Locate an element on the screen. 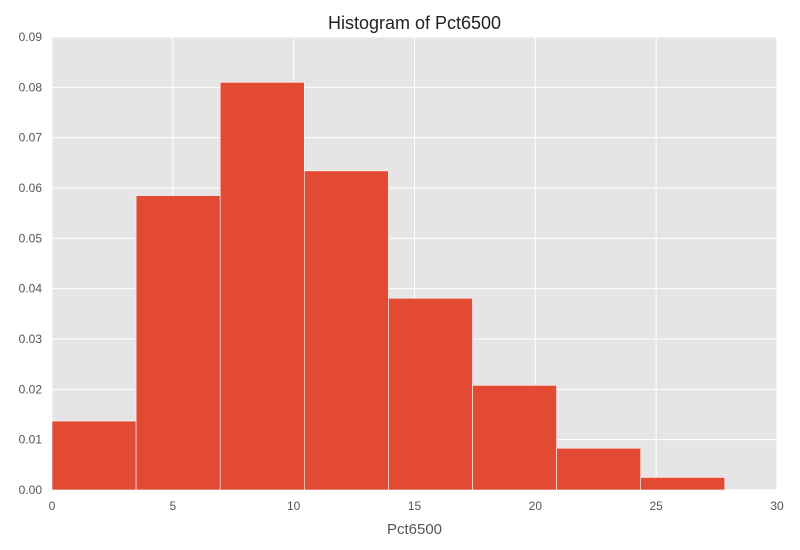  y-tick-label: 0.06 is located at coordinates (31, 188).